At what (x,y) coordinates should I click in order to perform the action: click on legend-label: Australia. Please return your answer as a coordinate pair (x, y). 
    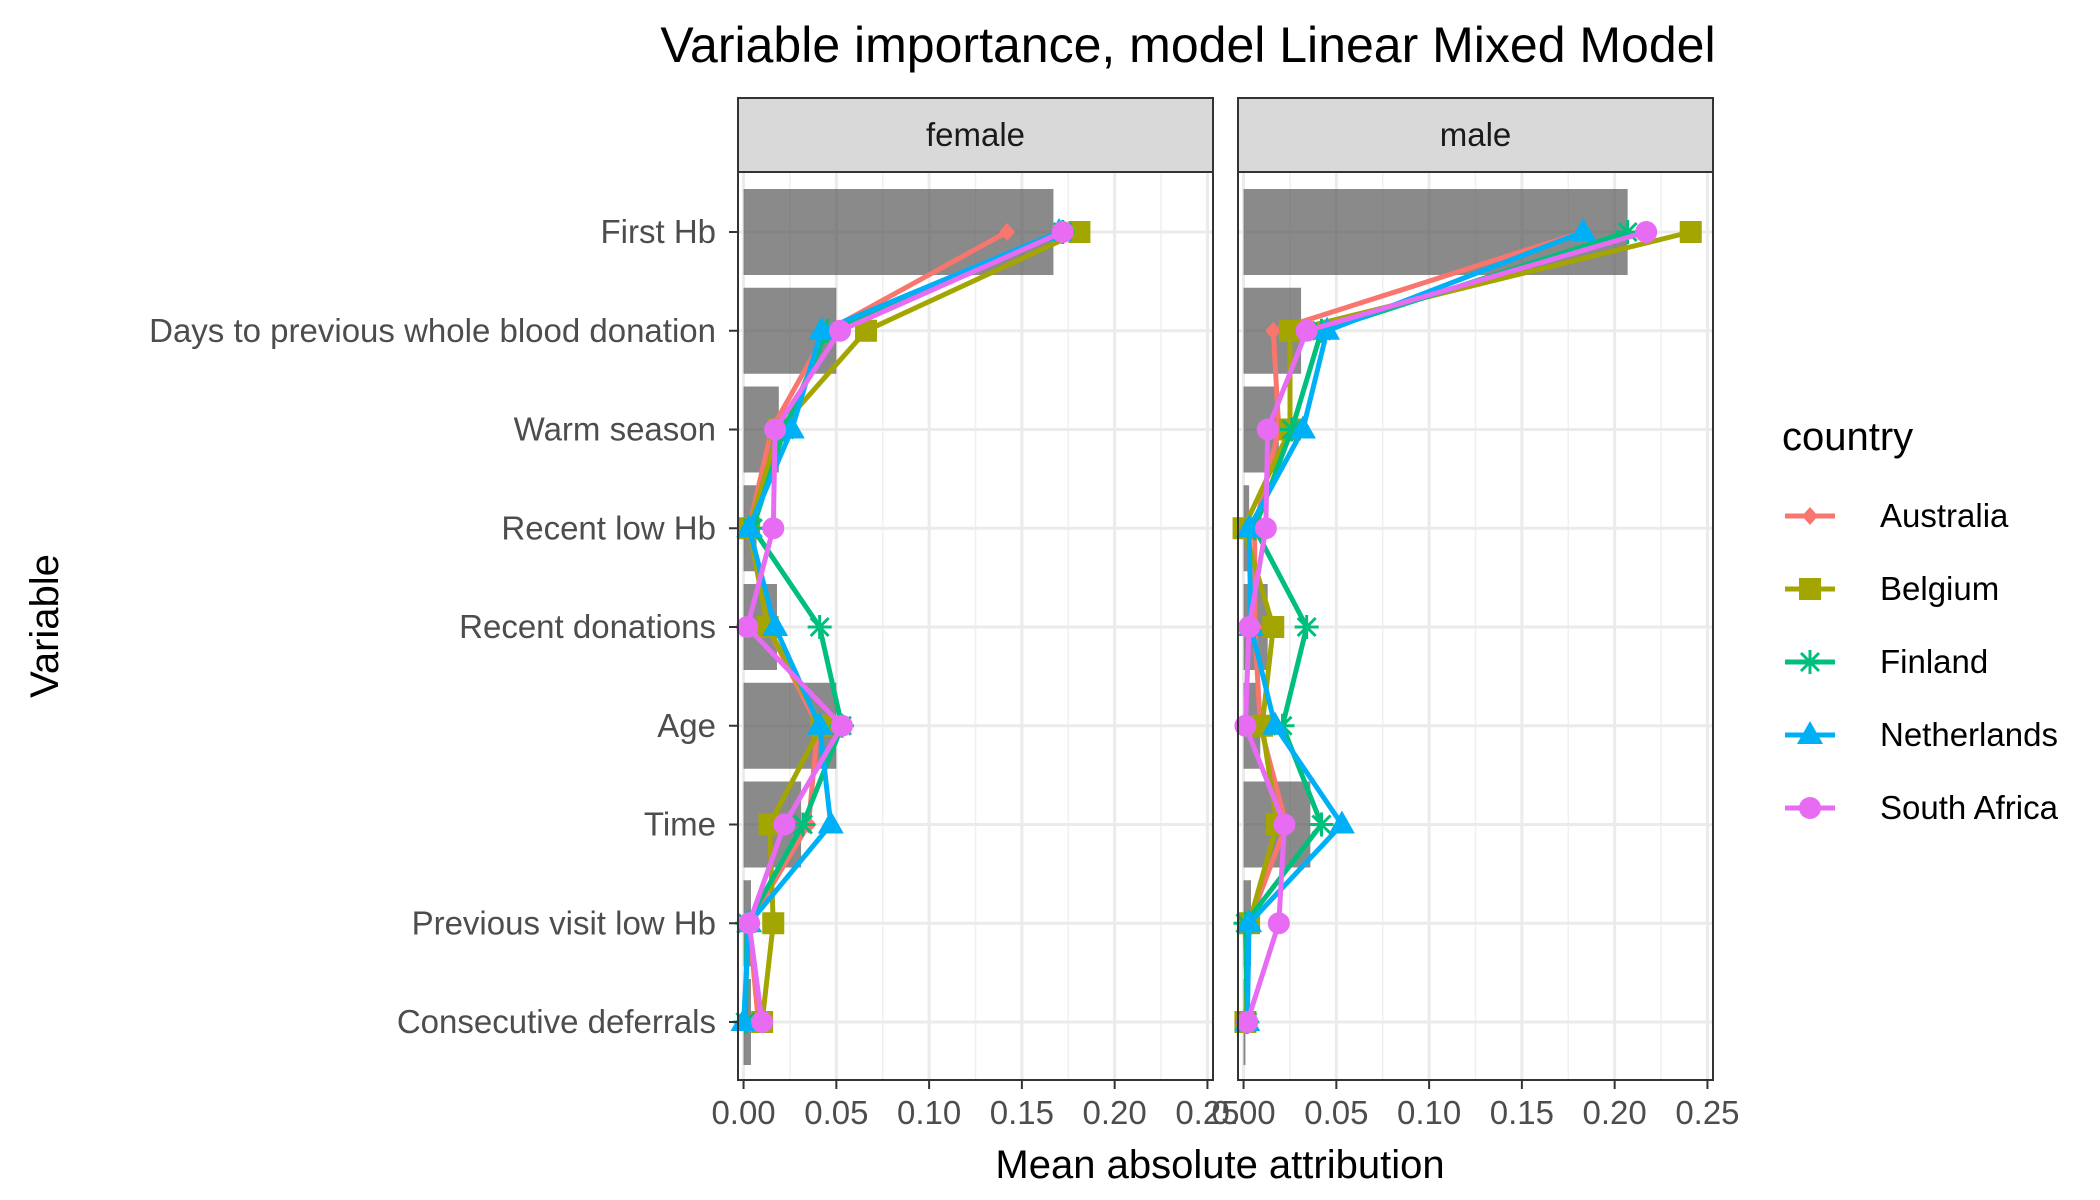
    Looking at the image, I should click on (1944, 515).